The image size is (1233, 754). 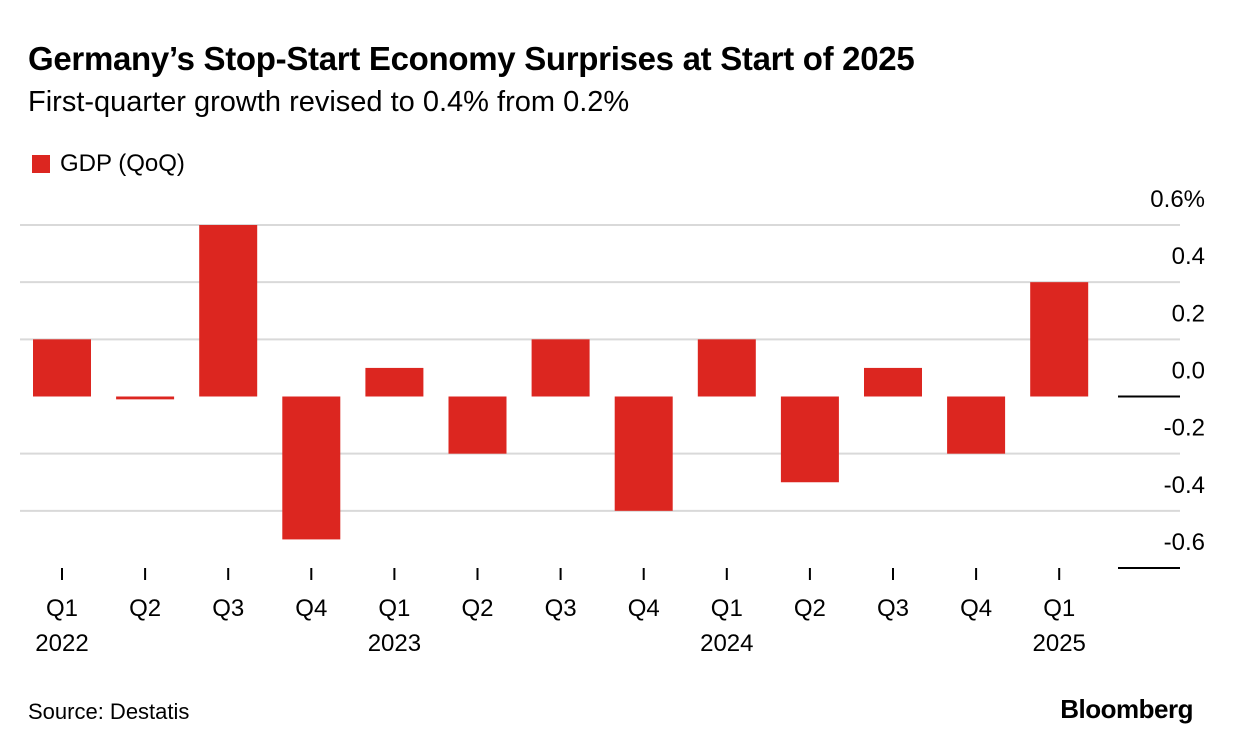 What do you see at coordinates (1177, 199) in the screenshot?
I see `y-tick-label: 0.6%` at bounding box center [1177, 199].